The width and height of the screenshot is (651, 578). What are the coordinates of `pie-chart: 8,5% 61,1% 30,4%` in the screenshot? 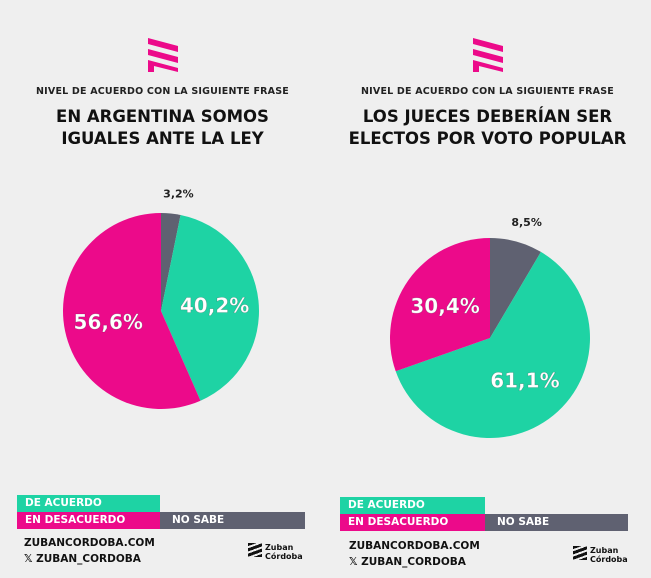 It's located at (490, 327).